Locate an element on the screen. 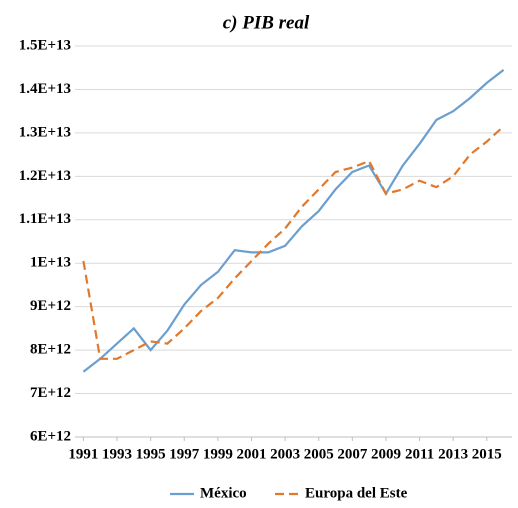 The width and height of the screenshot is (518, 508). x-tick-label: 2009 is located at coordinates (386, 454).